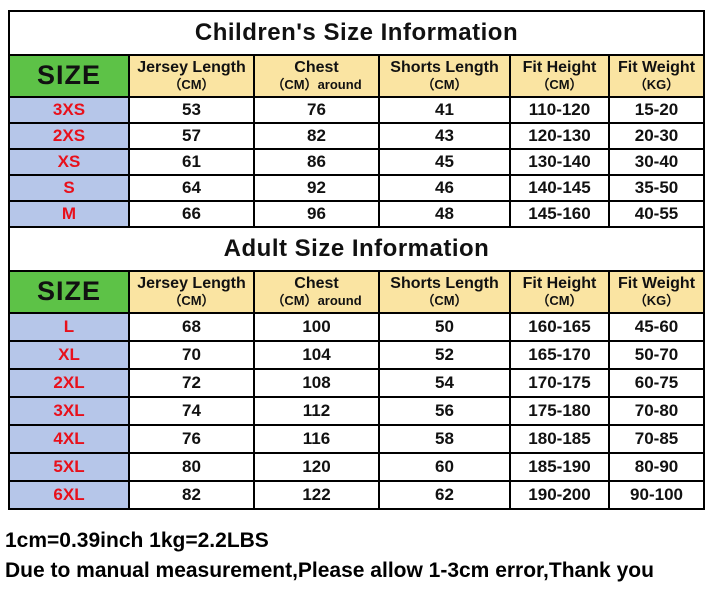 The height and width of the screenshot is (608, 707). Describe the element at coordinates (559, 327) in the screenshot. I see `value-cell: 160-165` at that location.